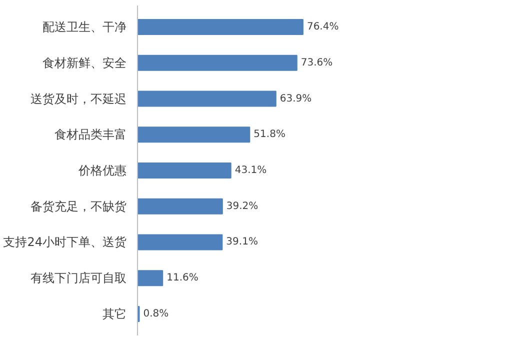 Image resolution: width=506 pixels, height=340 pixels. Describe the element at coordinates (242, 206) in the screenshot. I see `data-label: 39.2%` at that location.